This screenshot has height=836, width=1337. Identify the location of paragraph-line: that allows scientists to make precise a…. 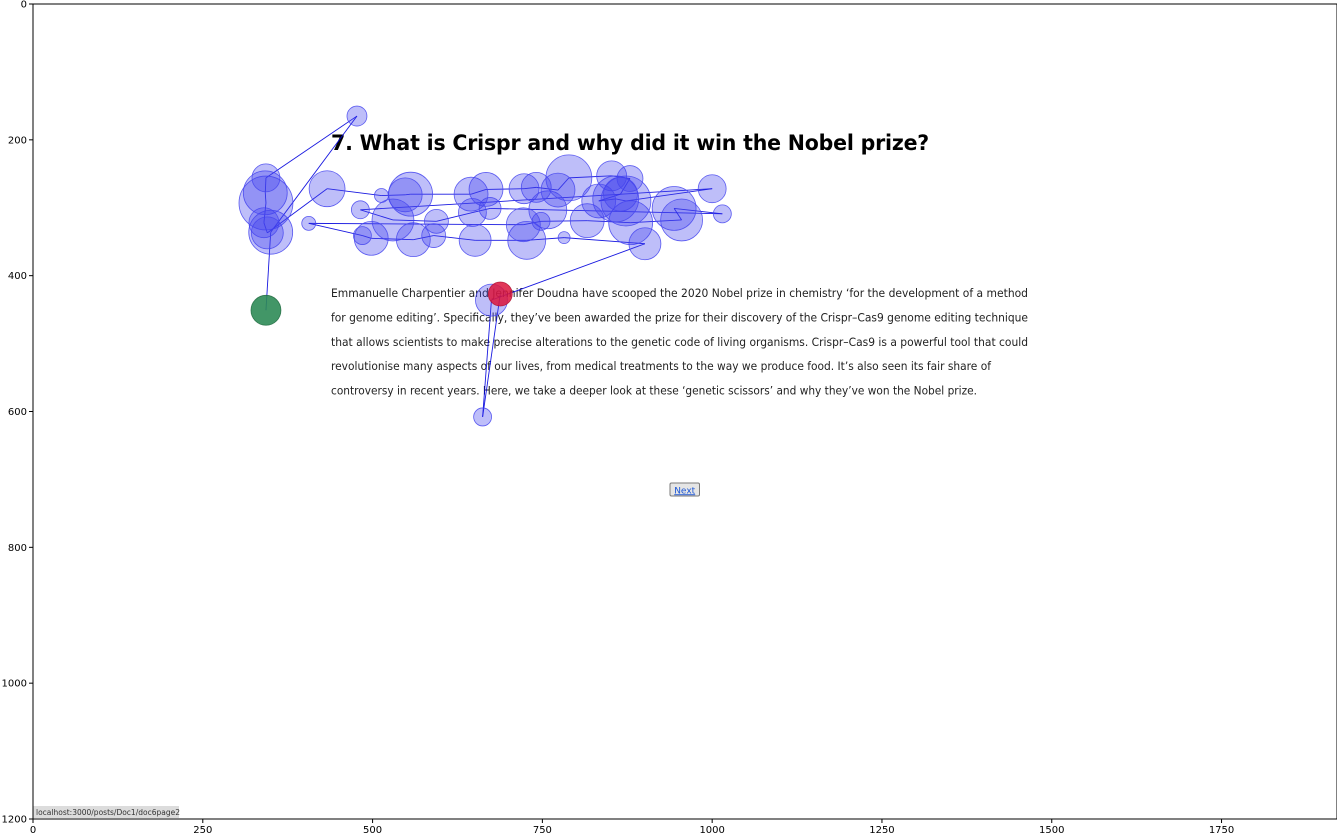
(679, 342).